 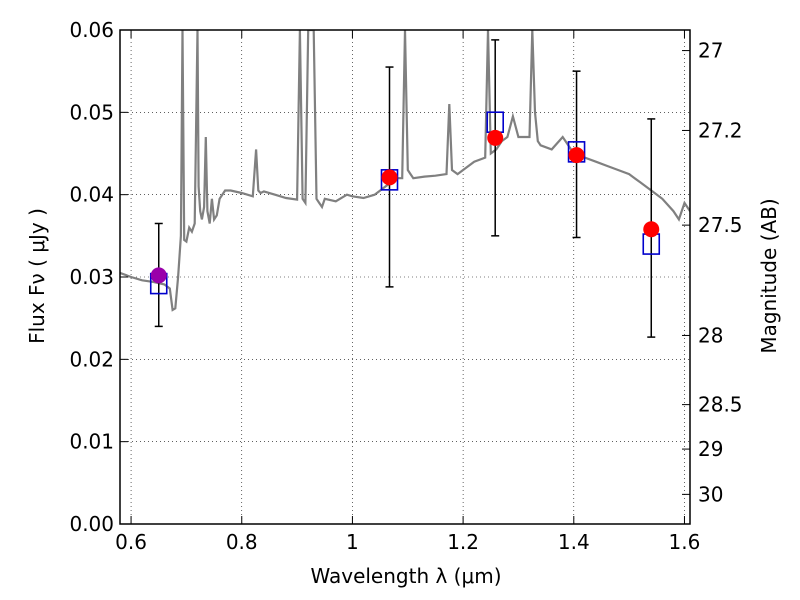 I want to click on y-axis-ticks: 0.00 0.01 0.02 0.03 0.04 0.05 0.06, so click(x=98, y=277).